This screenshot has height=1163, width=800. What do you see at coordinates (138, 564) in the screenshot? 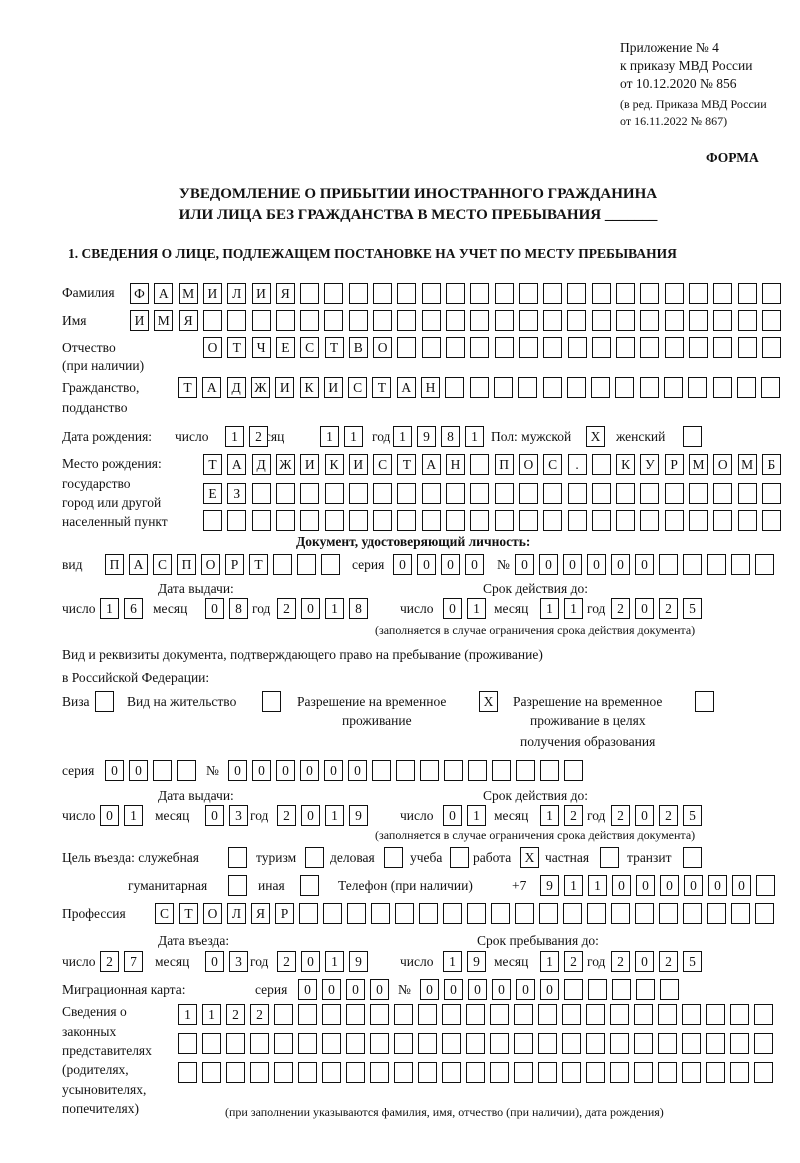
I see `char-box: А` at bounding box center [138, 564].